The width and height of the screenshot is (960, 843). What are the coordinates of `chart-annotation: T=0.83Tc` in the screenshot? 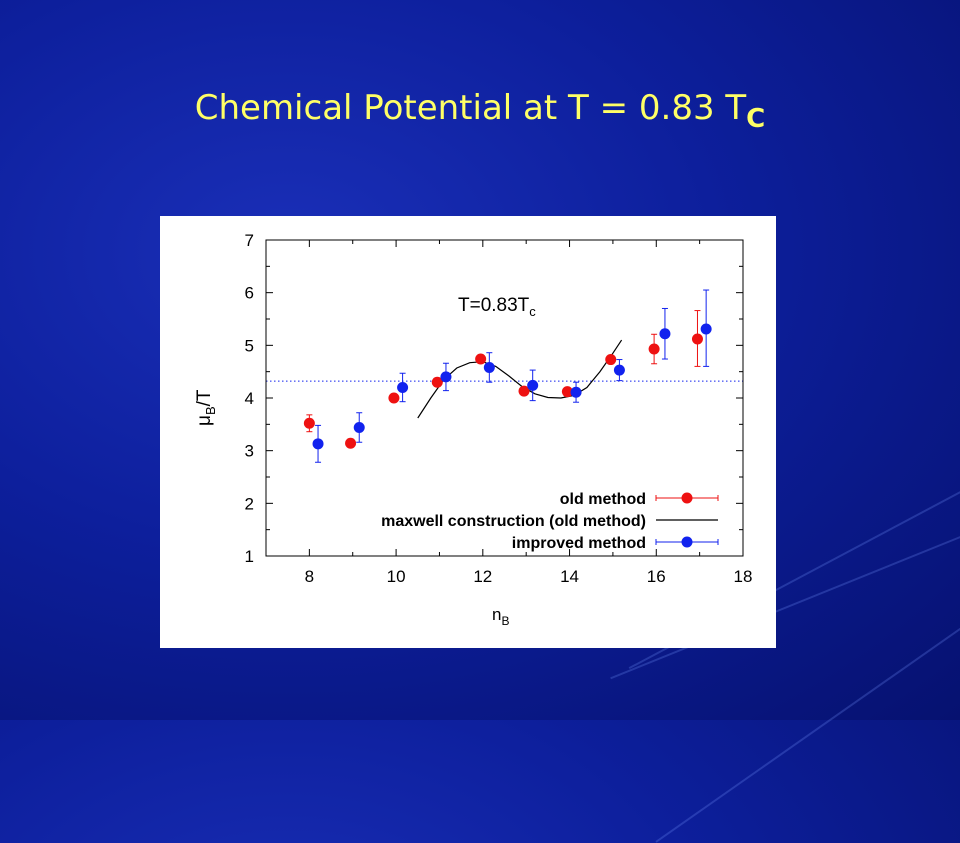 It's located at (497, 307).